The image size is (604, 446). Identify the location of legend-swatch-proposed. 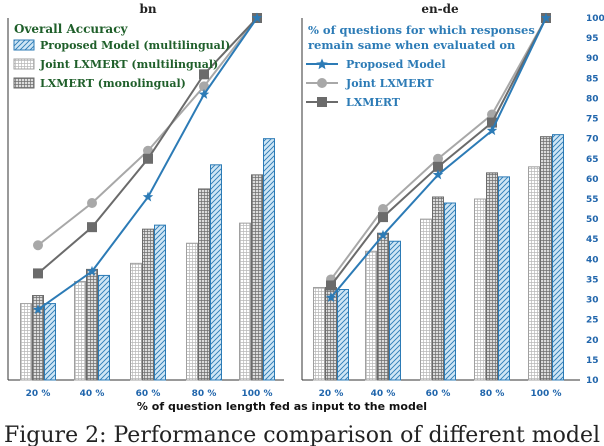
(24, 45).